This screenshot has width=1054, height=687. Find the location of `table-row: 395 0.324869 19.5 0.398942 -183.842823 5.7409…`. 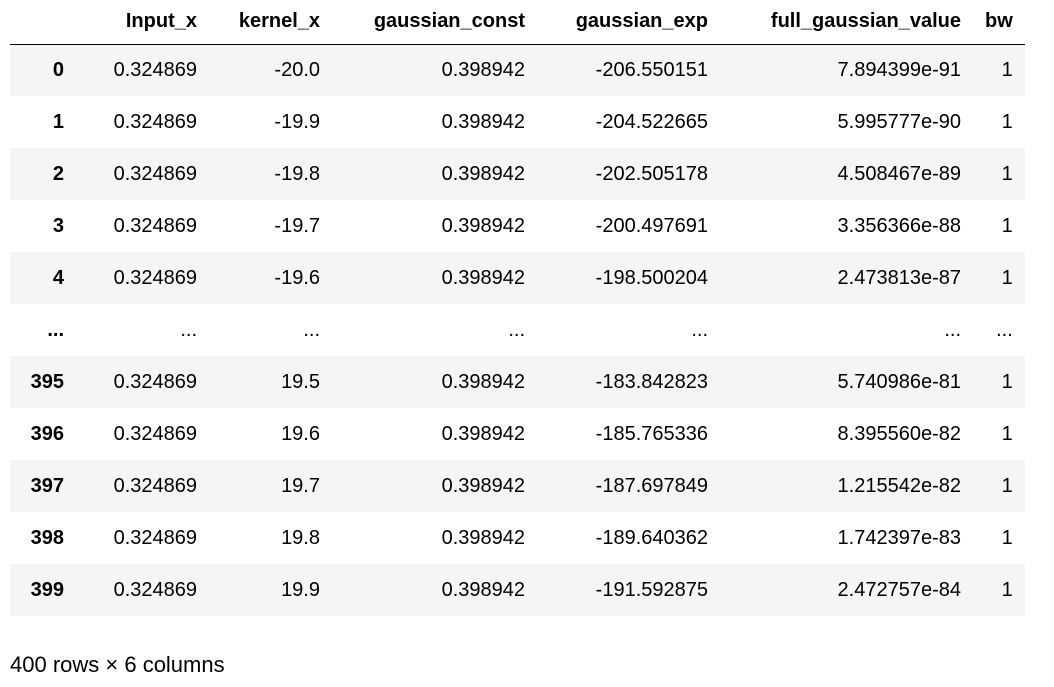

table-row: 395 0.324869 19.5 0.398942 -183.842823 5.7409… is located at coordinates (517, 382).